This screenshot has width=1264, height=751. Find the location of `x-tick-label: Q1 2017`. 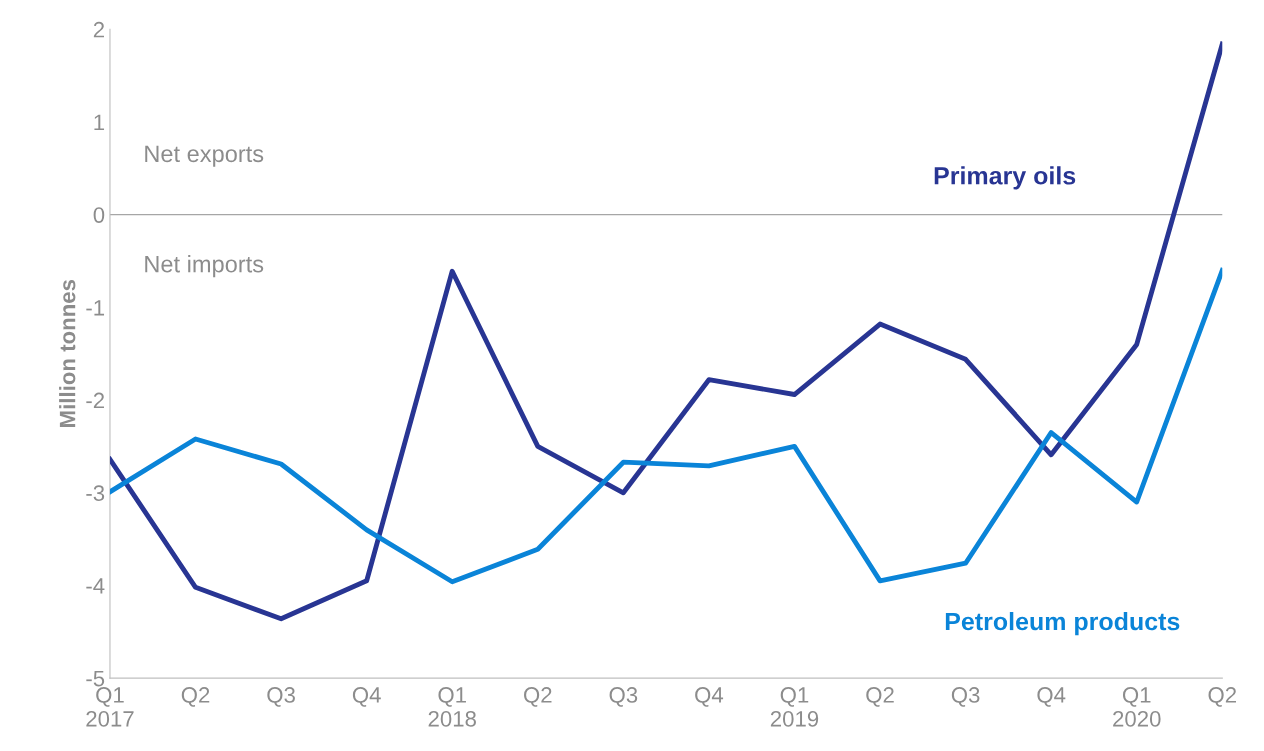

x-tick-label: Q1 2017 is located at coordinates (110, 707).